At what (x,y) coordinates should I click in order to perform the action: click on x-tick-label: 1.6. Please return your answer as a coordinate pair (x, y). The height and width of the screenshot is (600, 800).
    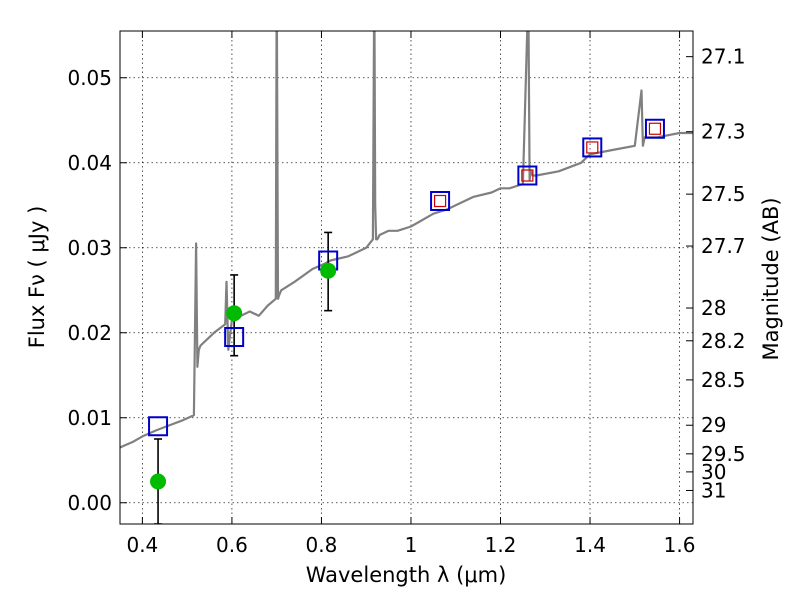
    Looking at the image, I should click on (680, 545).